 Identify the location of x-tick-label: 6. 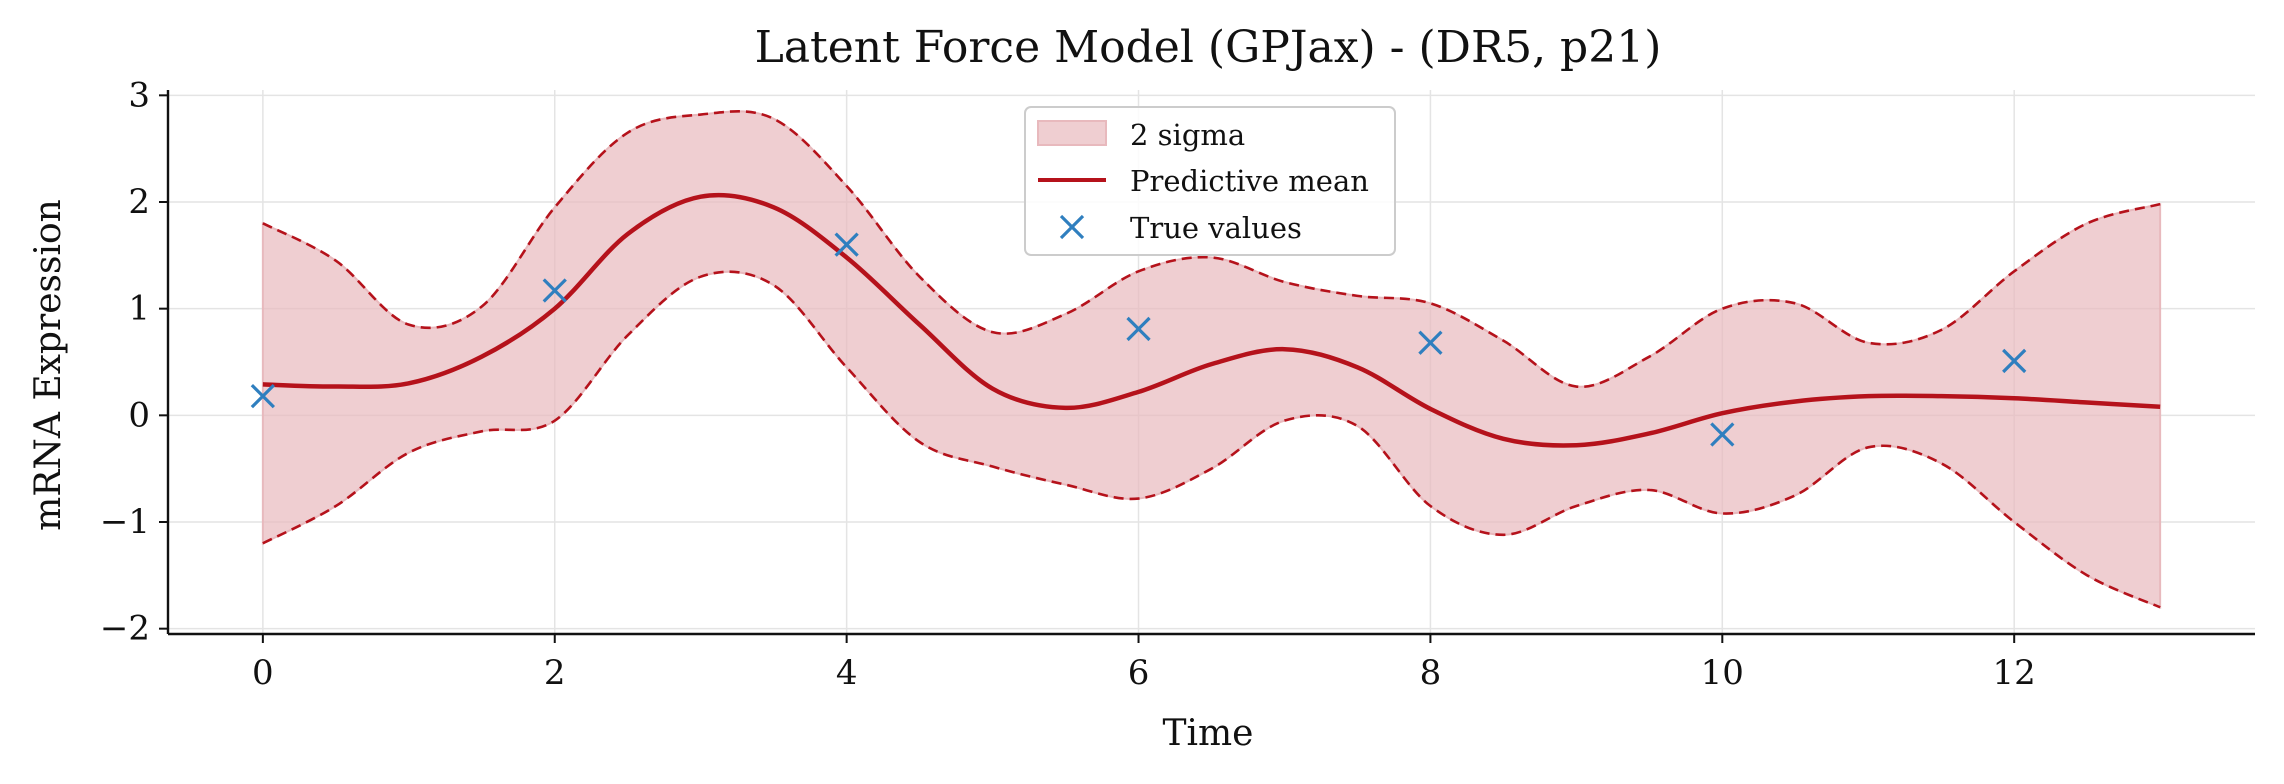
(1139, 673).